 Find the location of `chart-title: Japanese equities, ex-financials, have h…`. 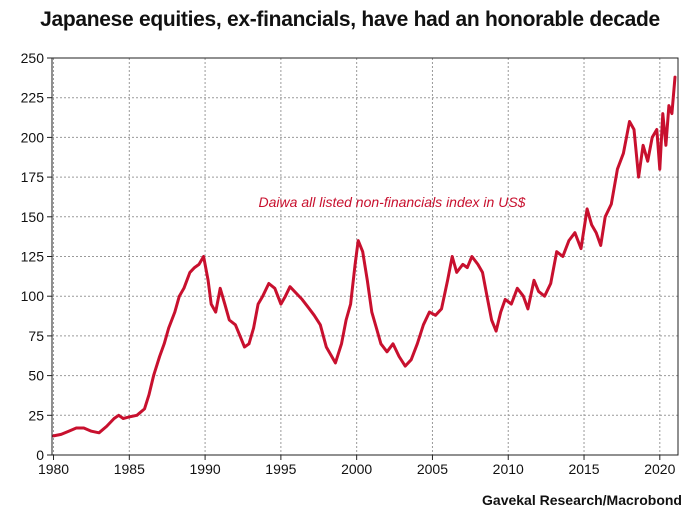

chart-title: Japanese equities, ex-financials, have h… is located at coordinates (350, 19).